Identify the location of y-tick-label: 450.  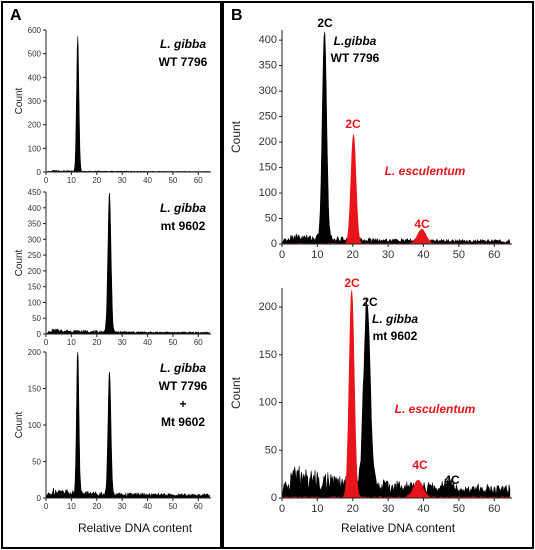
(35, 192).